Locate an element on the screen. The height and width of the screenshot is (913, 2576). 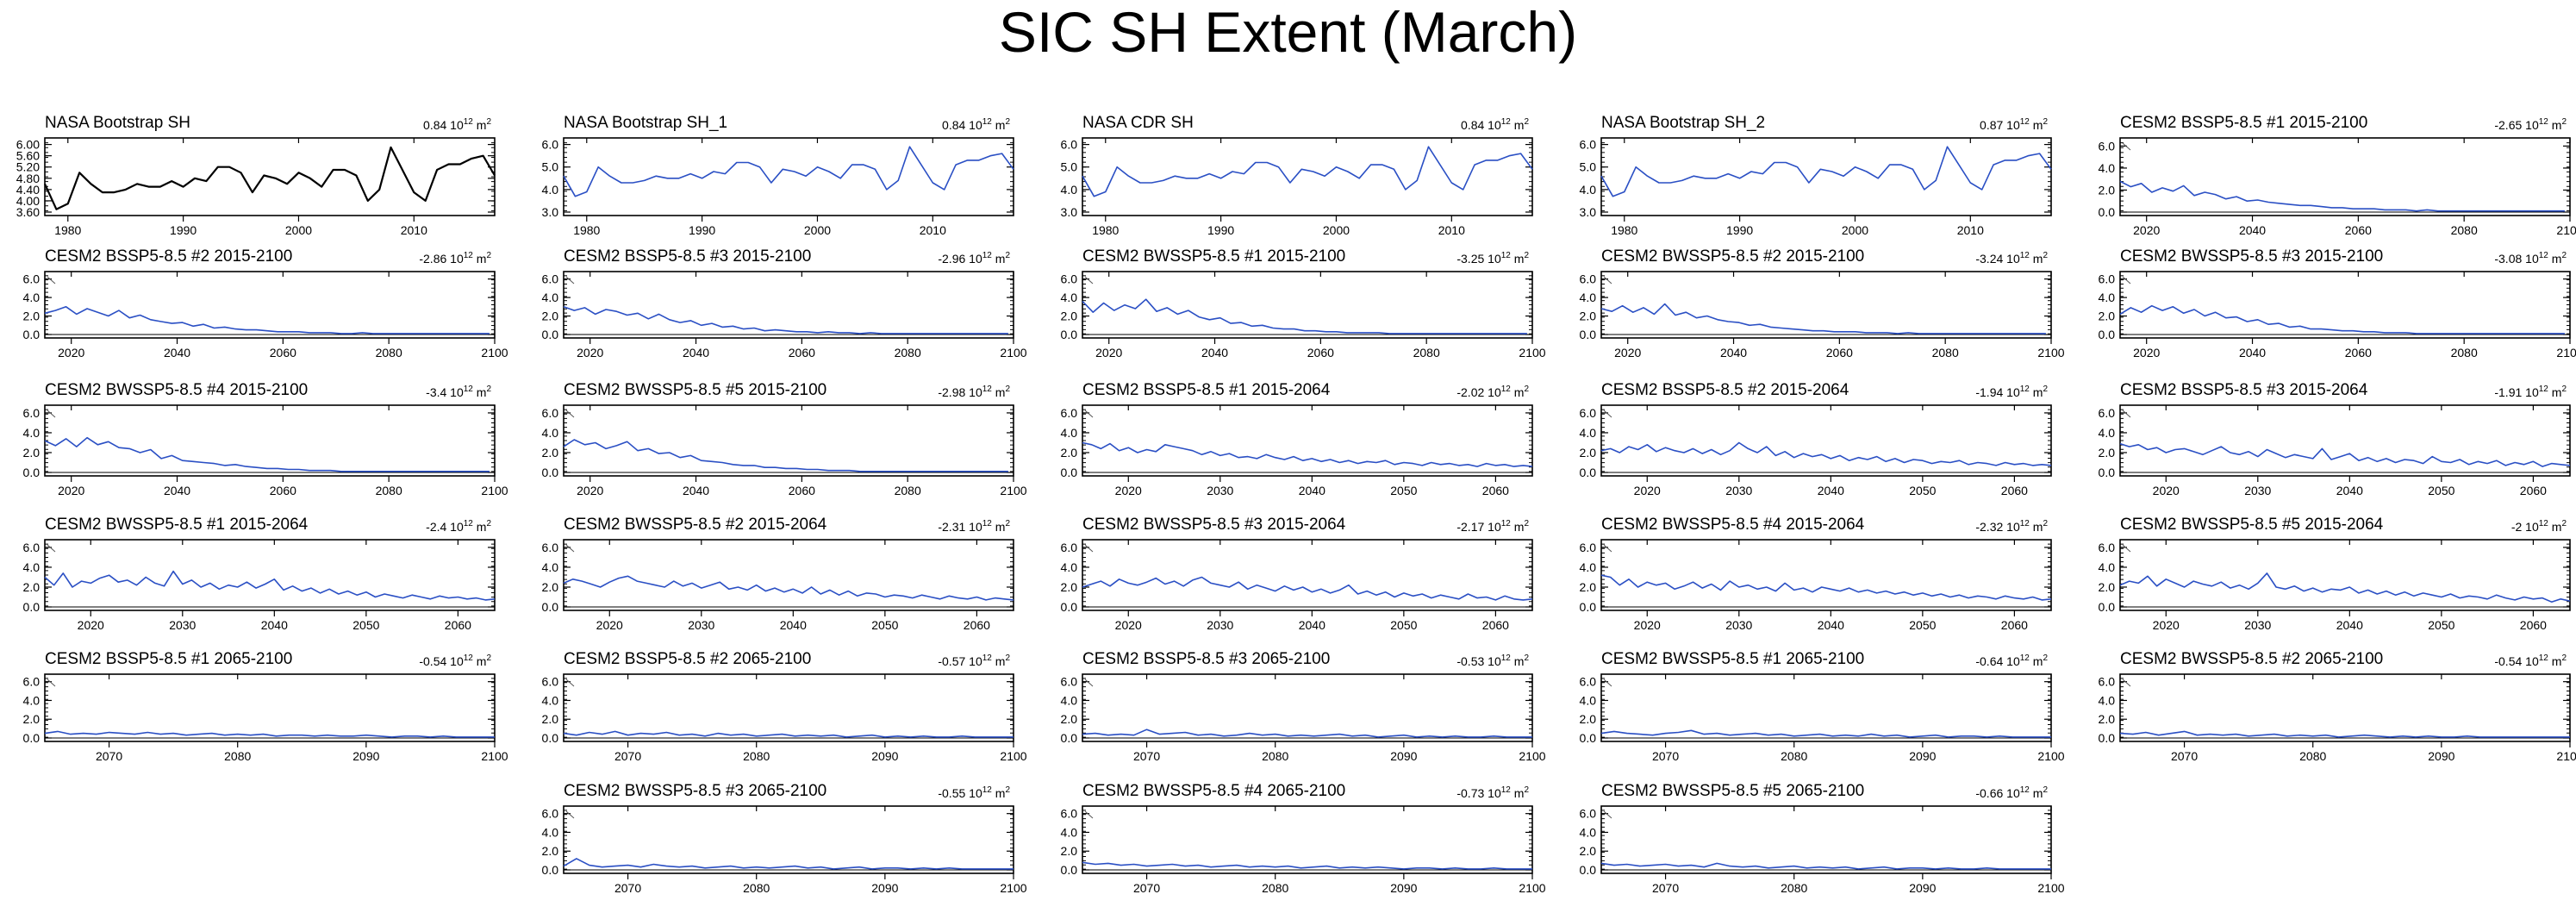
x-tick-label: 2050 is located at coordinates (884, 625).